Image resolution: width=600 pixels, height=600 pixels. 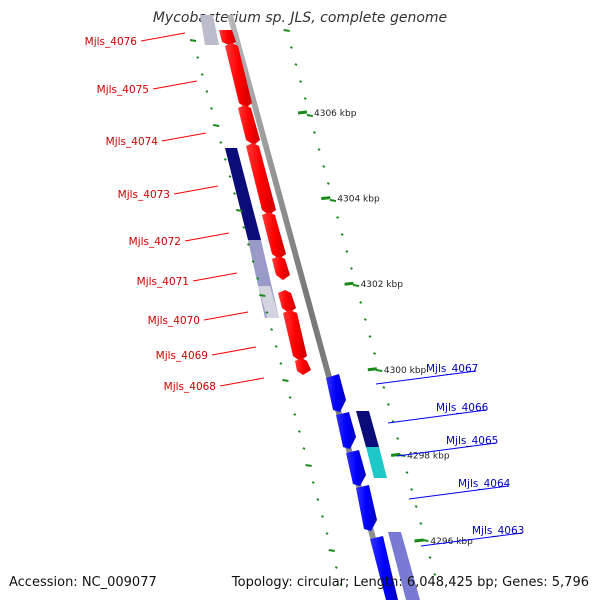 I want to click on gene-label-Mjls_4064: Mjls_4064, so click(x=484, y=484).